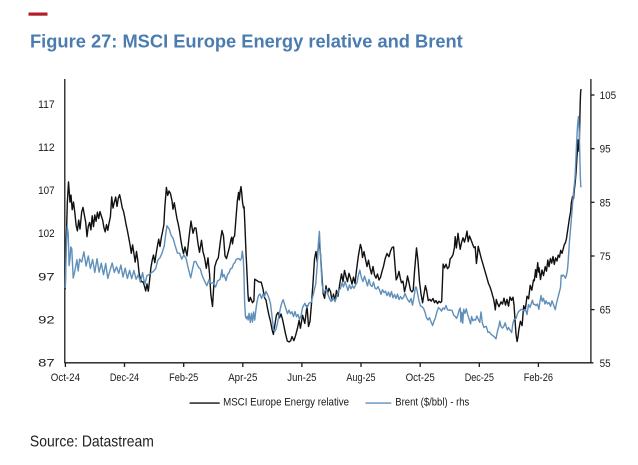  I want to click on svg-text: Jun-25, so click(301, 378).